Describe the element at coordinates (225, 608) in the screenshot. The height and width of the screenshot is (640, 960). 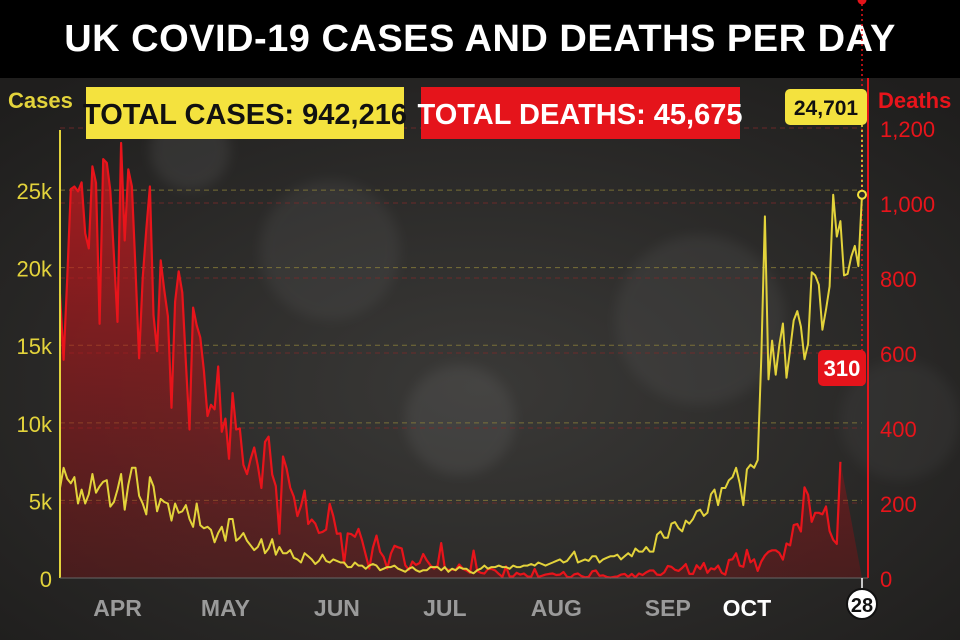
I see `x-axis-label: MAY` at that location.